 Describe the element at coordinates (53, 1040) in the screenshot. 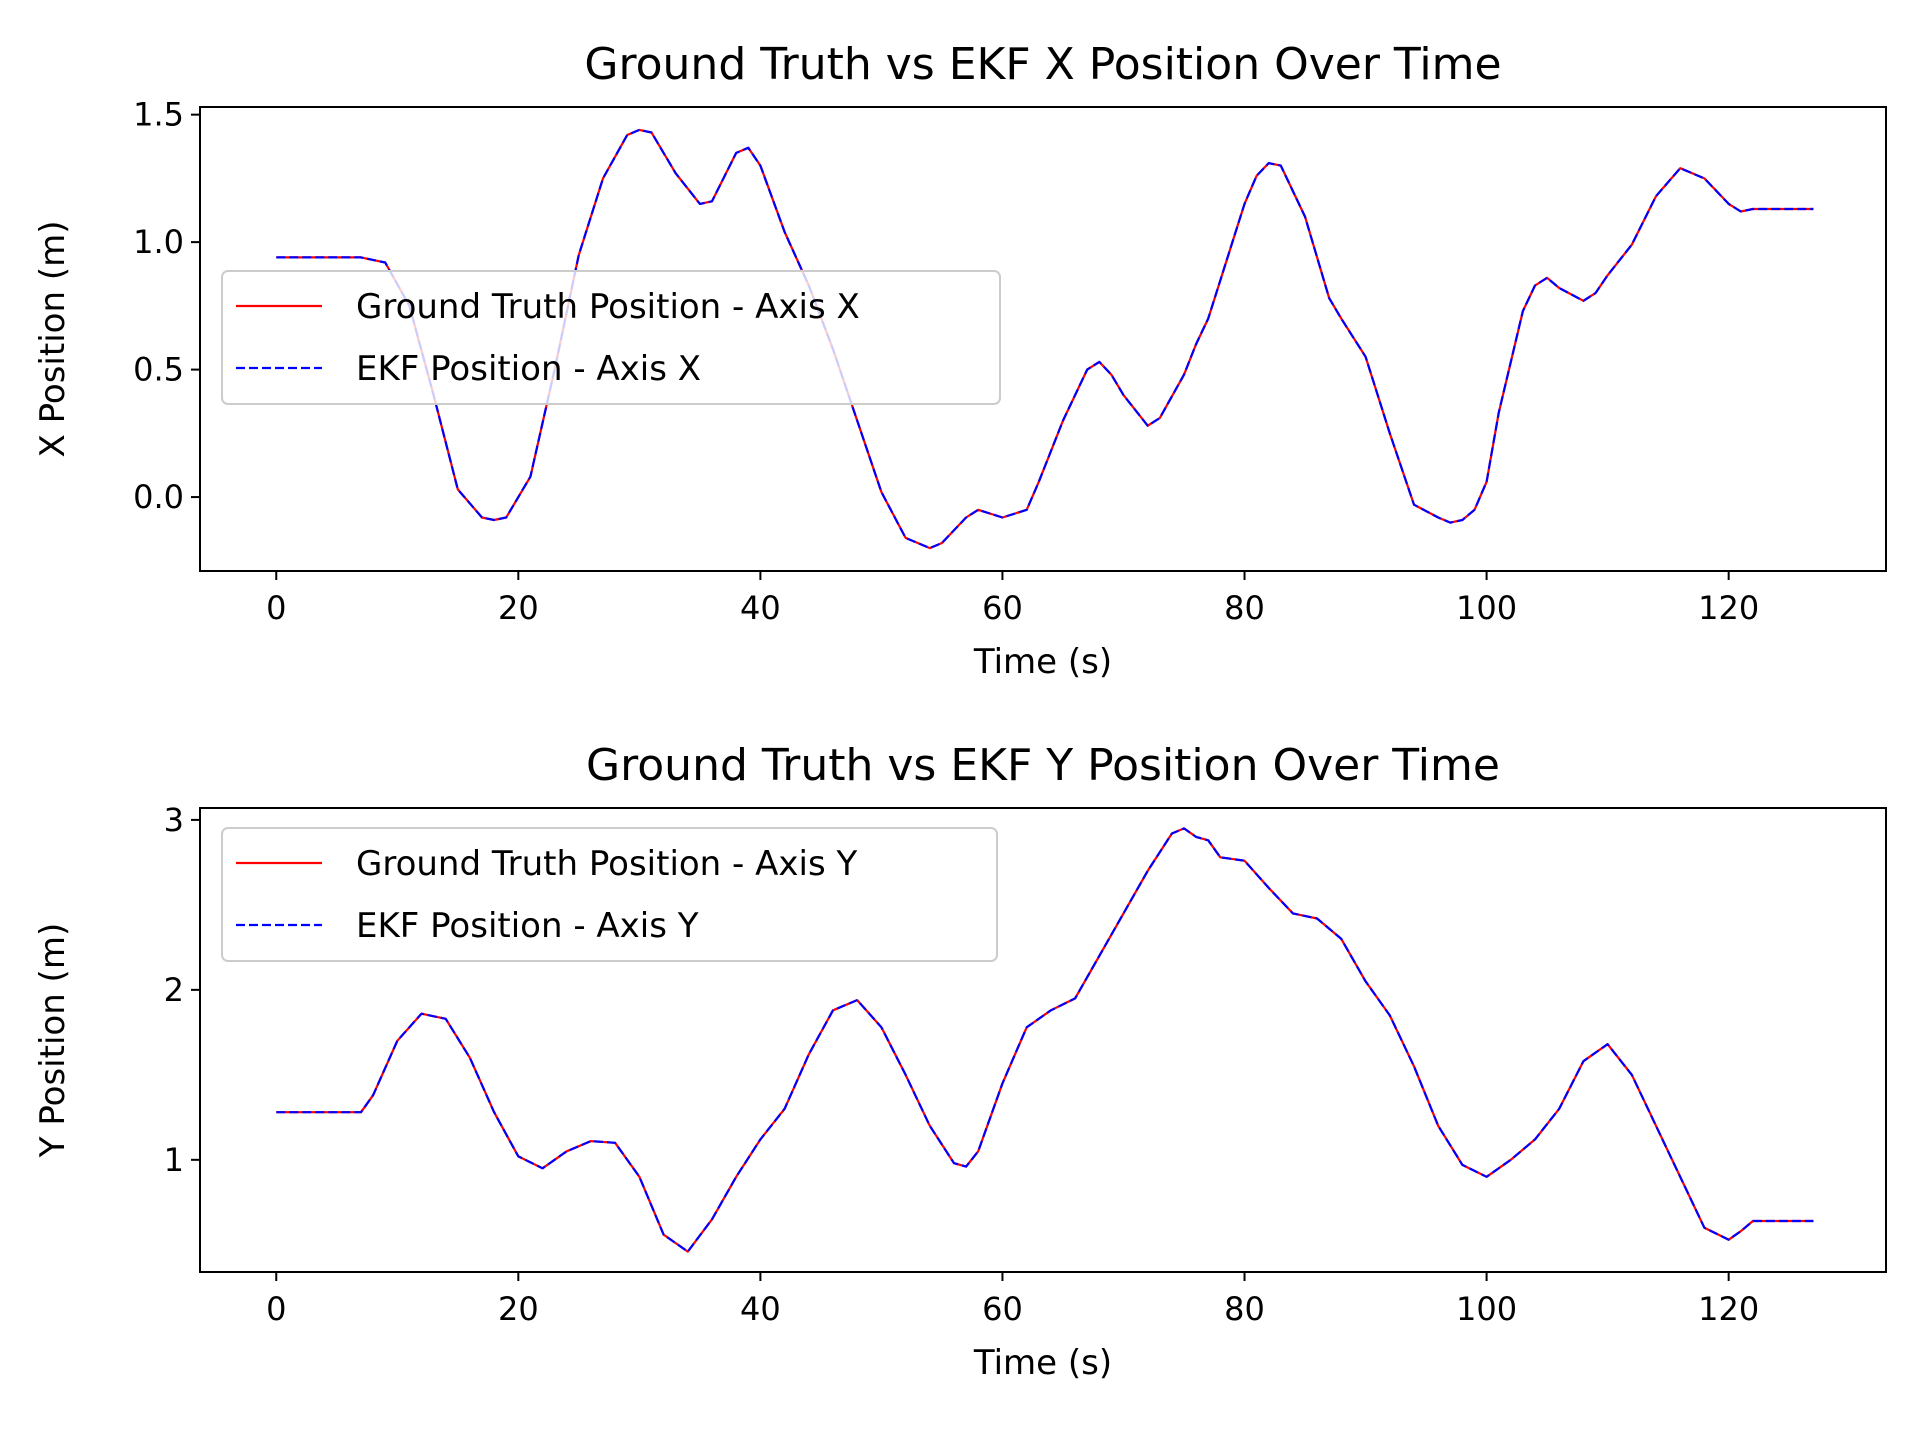

I see `y-axis-label: Y Position (m)` at that location.